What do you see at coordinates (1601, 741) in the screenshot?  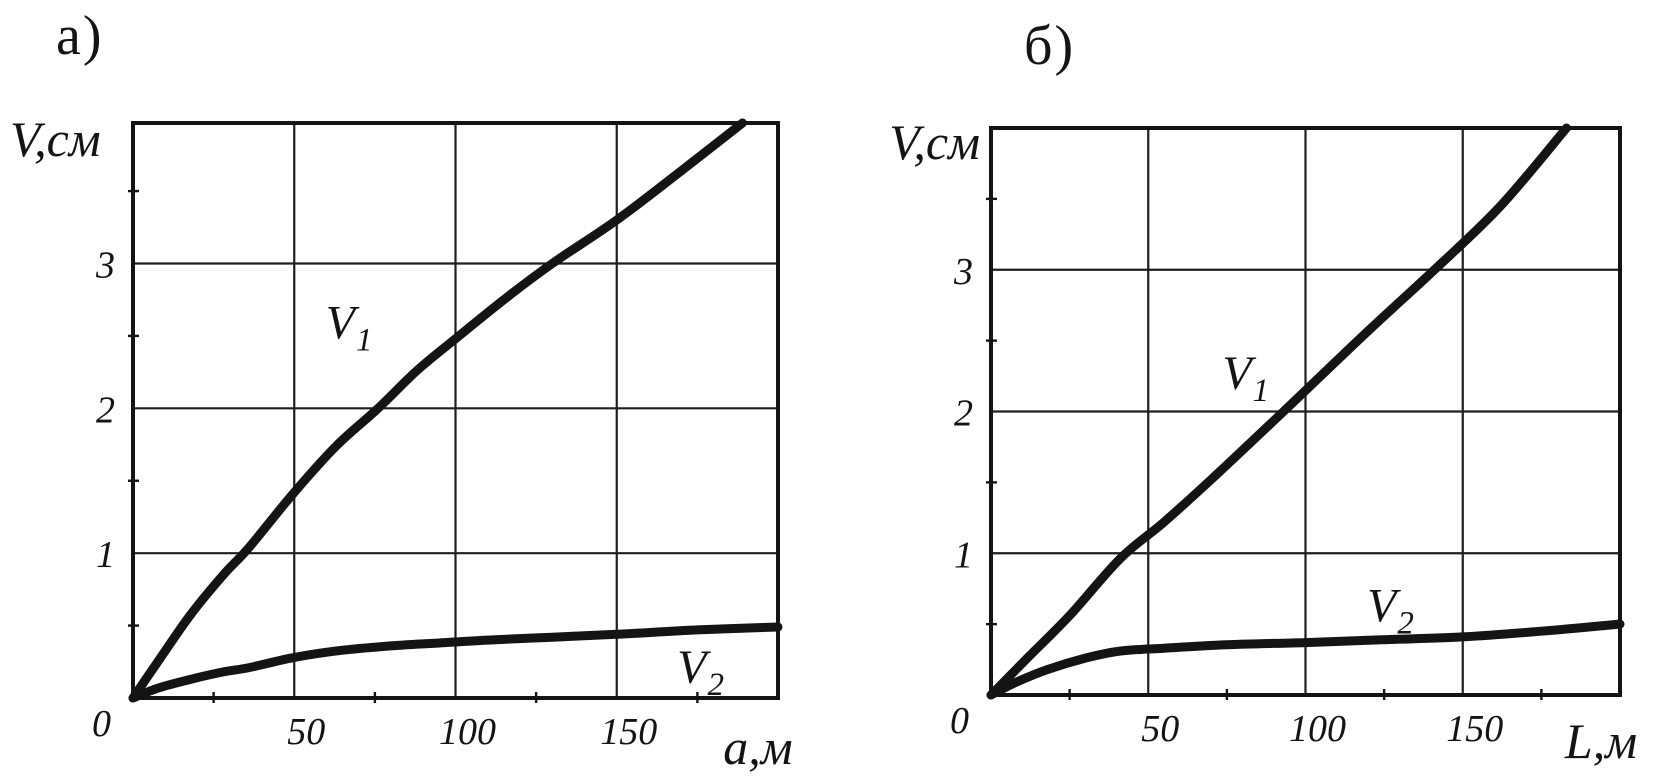 I see `x-axis-label-b: L,м` at bounding box center [1601, 741].